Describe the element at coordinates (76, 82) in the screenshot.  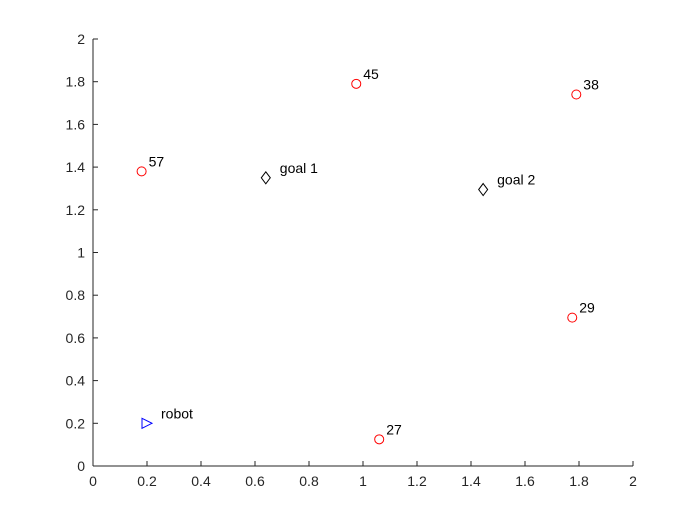
I see `y-tick-label: 1.8` at that location.